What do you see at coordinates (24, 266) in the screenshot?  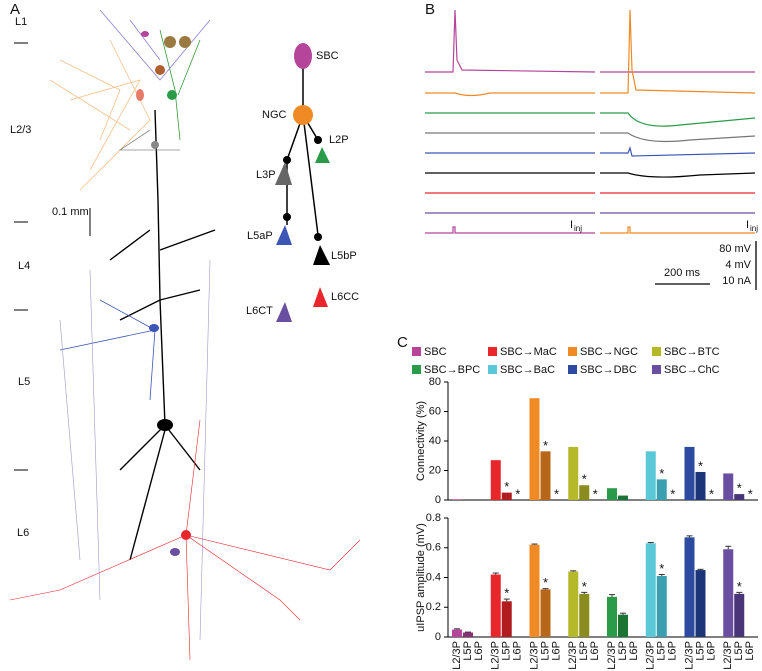 I see `layer-label: L4` at bounding box center [24, 266].